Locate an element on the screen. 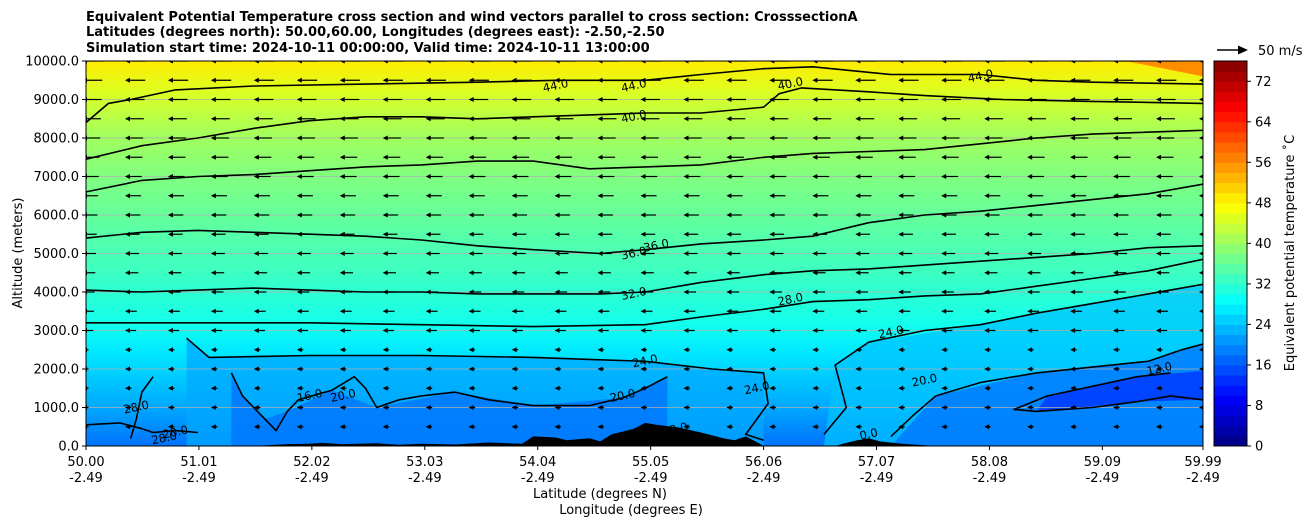  y-tick-label: 10000.0 is located at coordinates (52, 62).